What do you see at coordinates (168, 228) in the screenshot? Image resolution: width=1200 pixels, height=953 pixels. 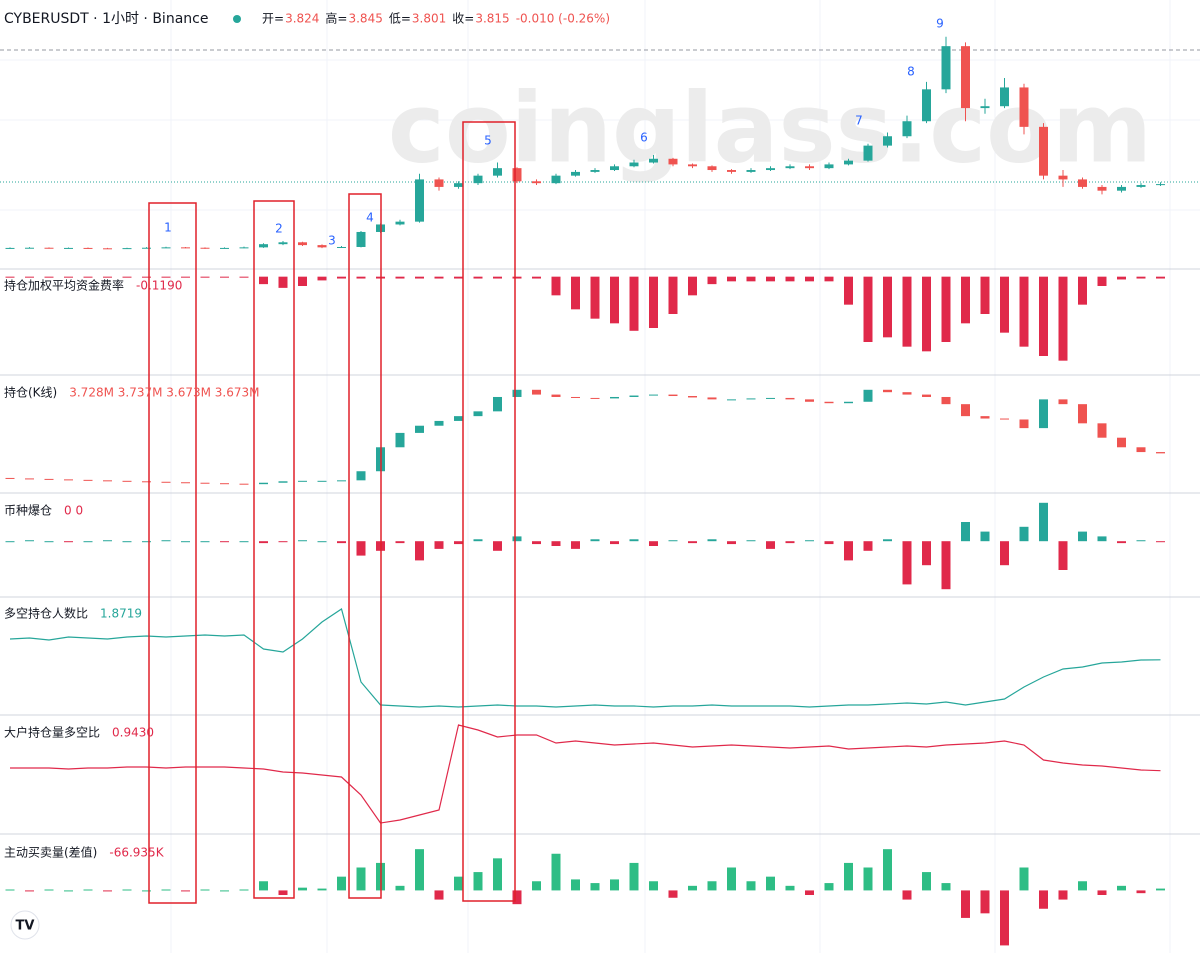 I see `wave-label: 1` at bounding box center [168, 228].